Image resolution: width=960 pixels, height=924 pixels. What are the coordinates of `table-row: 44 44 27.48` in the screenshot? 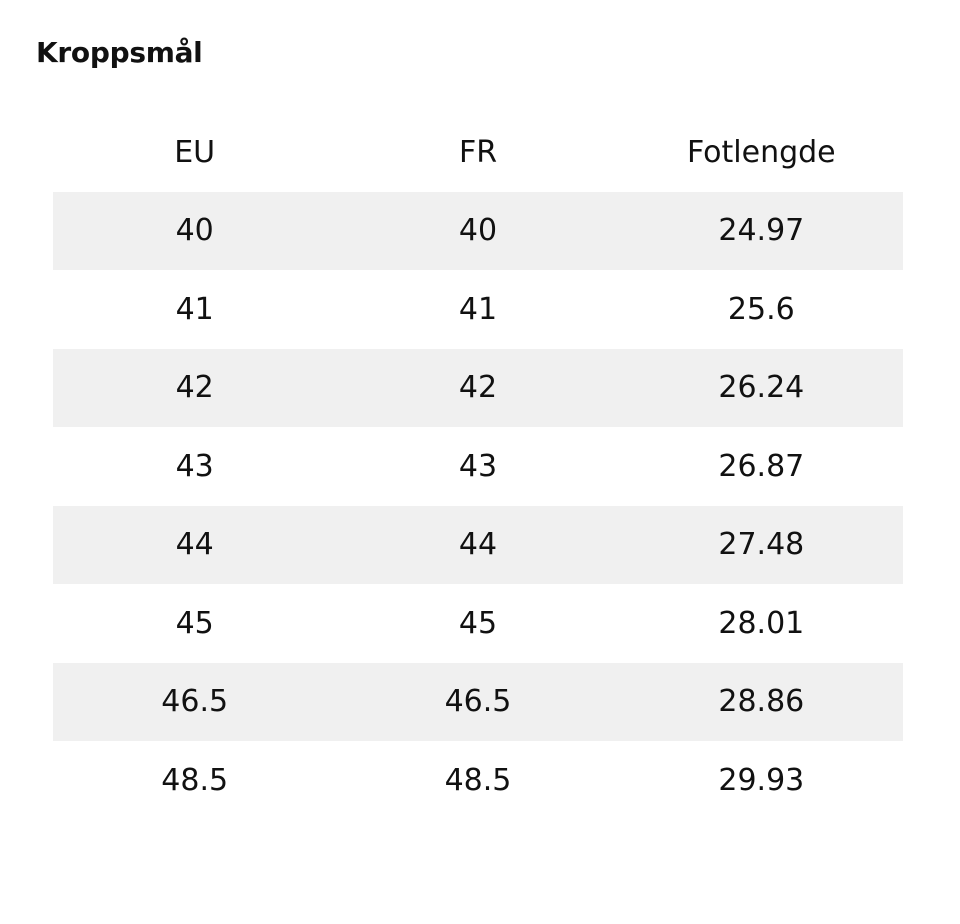 It's located at (478, 544).